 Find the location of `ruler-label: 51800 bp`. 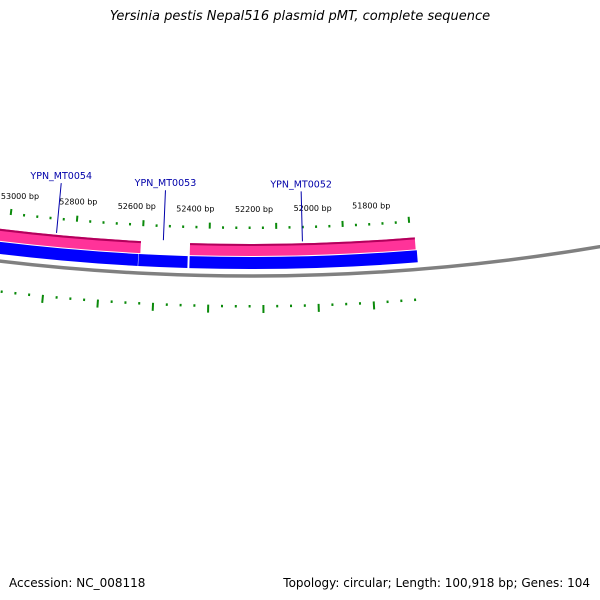

ruler-label: 51800 bp is located at coordinates (371, 205).